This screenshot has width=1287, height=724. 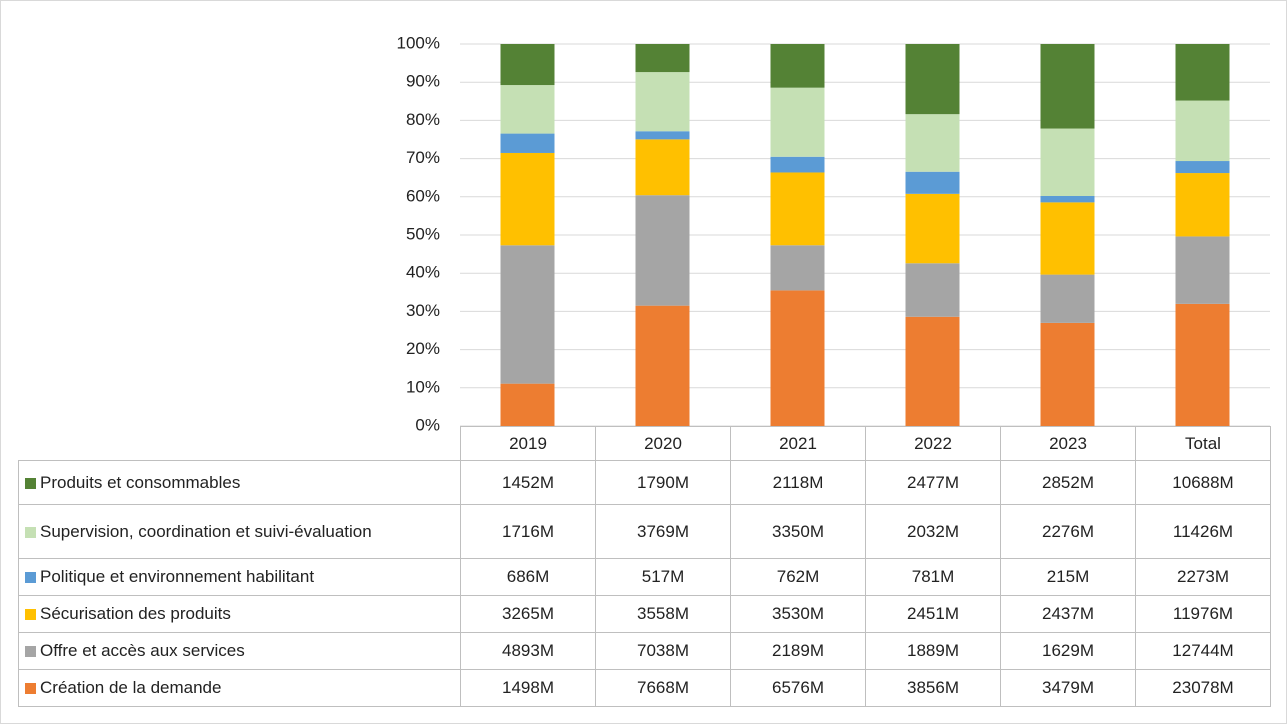 What do you see at coordinates (1068, 688) in the screenshot?
I see `table-value: 3479M` at bounding box center [1068, 688].